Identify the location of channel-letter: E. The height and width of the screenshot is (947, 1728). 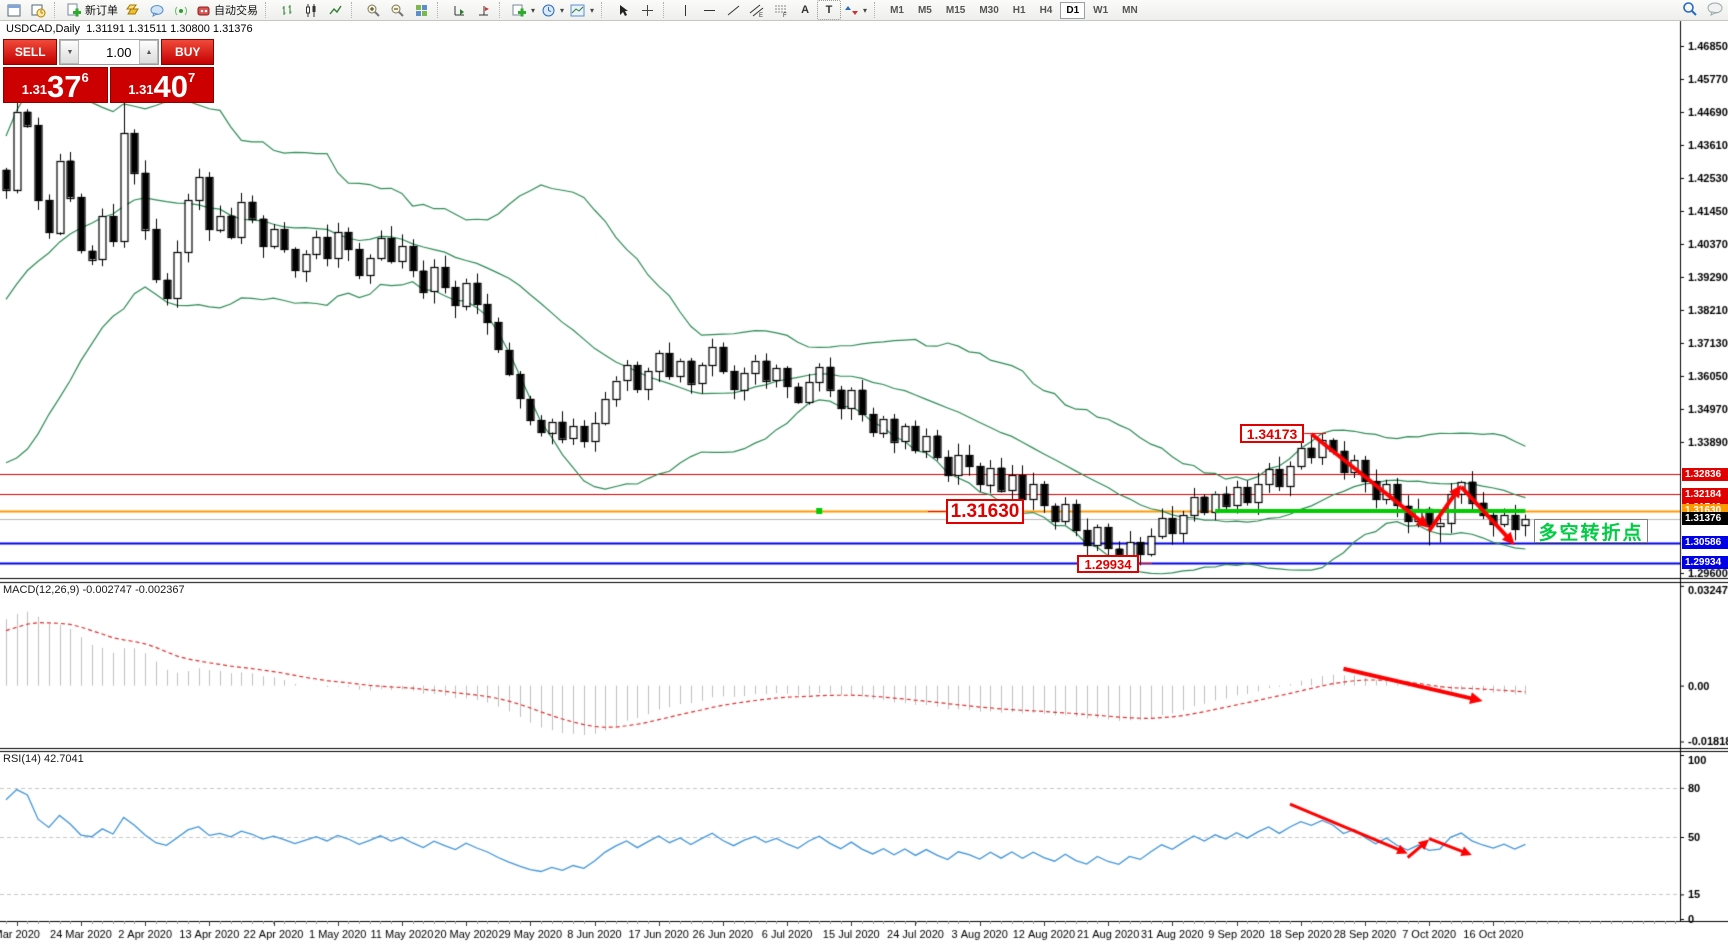
(761, 15).